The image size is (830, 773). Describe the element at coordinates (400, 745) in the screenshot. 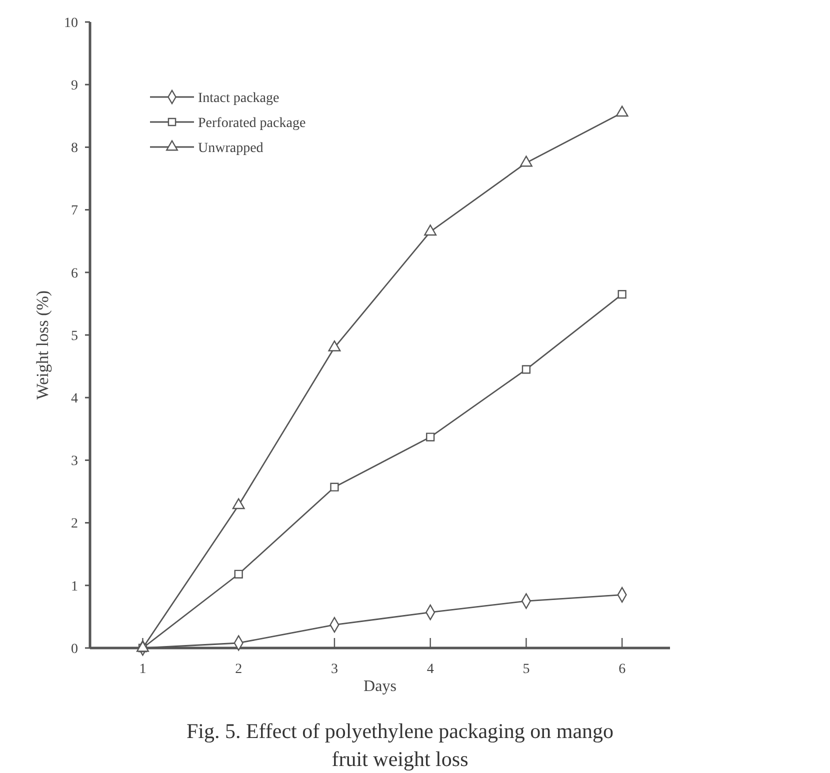

I see `text: Fig. 5. Effect of polyethylene packaging on mango fruit weight loss` at that location.